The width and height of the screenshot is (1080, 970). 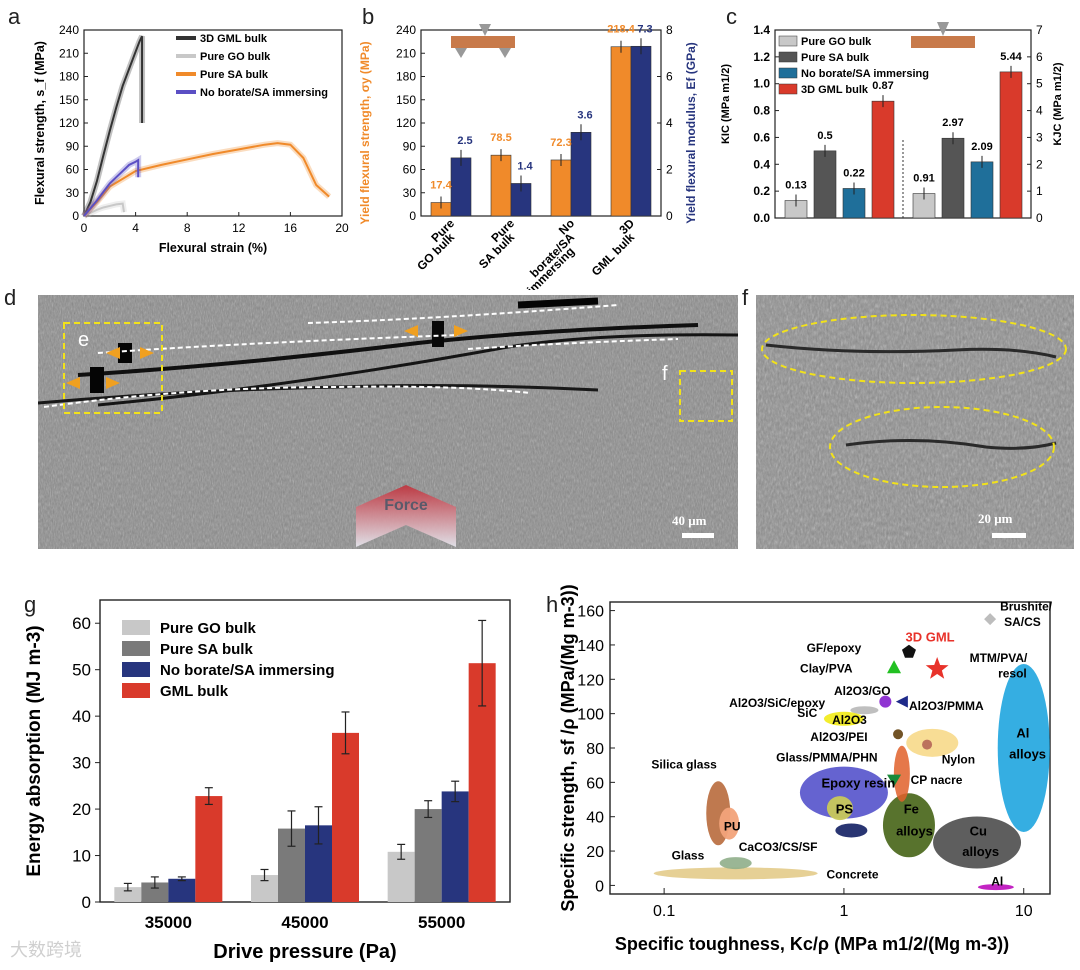 What do you see at coordinates (81, 670) in the screenshot?
I see `y-tick-label-g: 50` at bounding box center [81, 670].